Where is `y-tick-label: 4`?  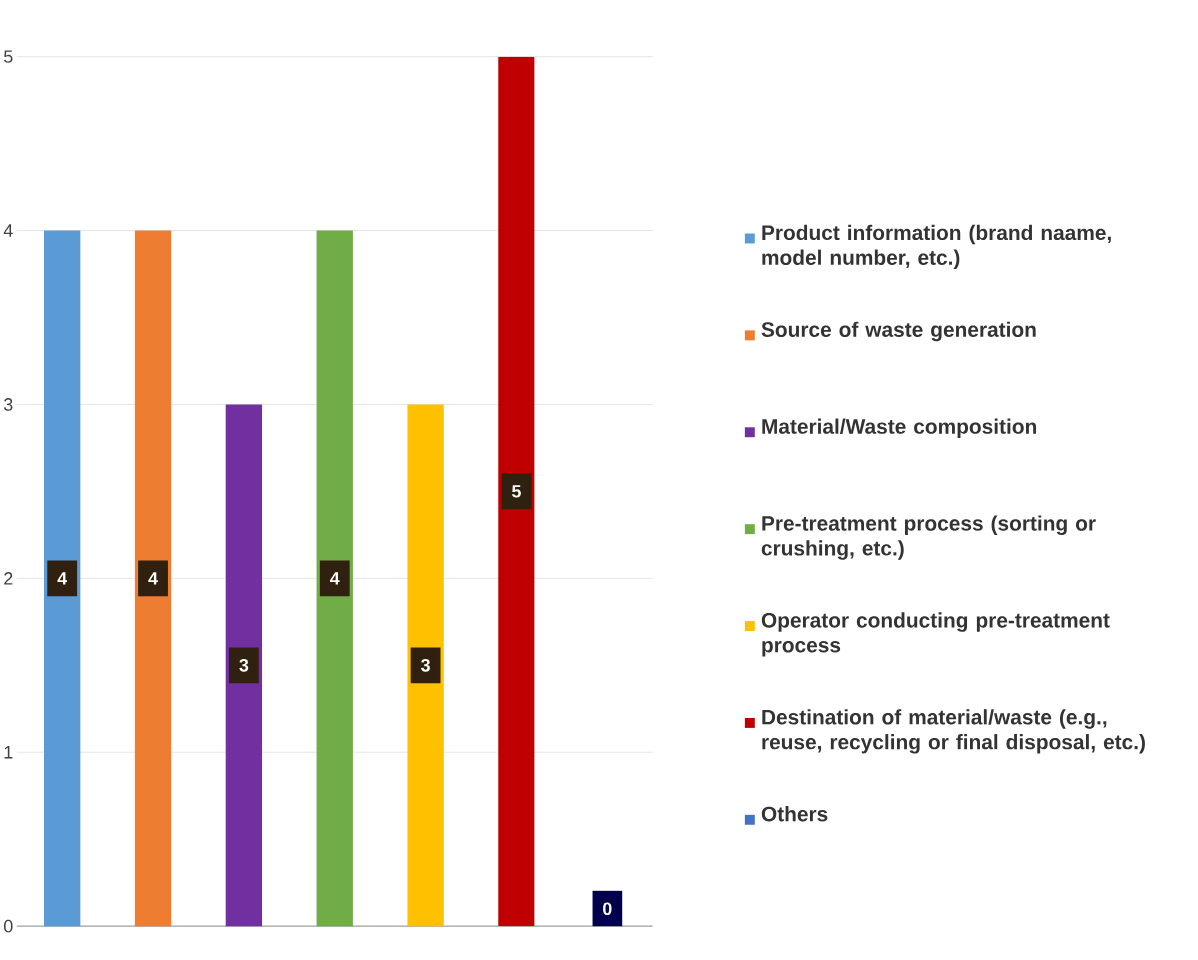
y-tick-label: 4 is located at coordinates (8, 230).